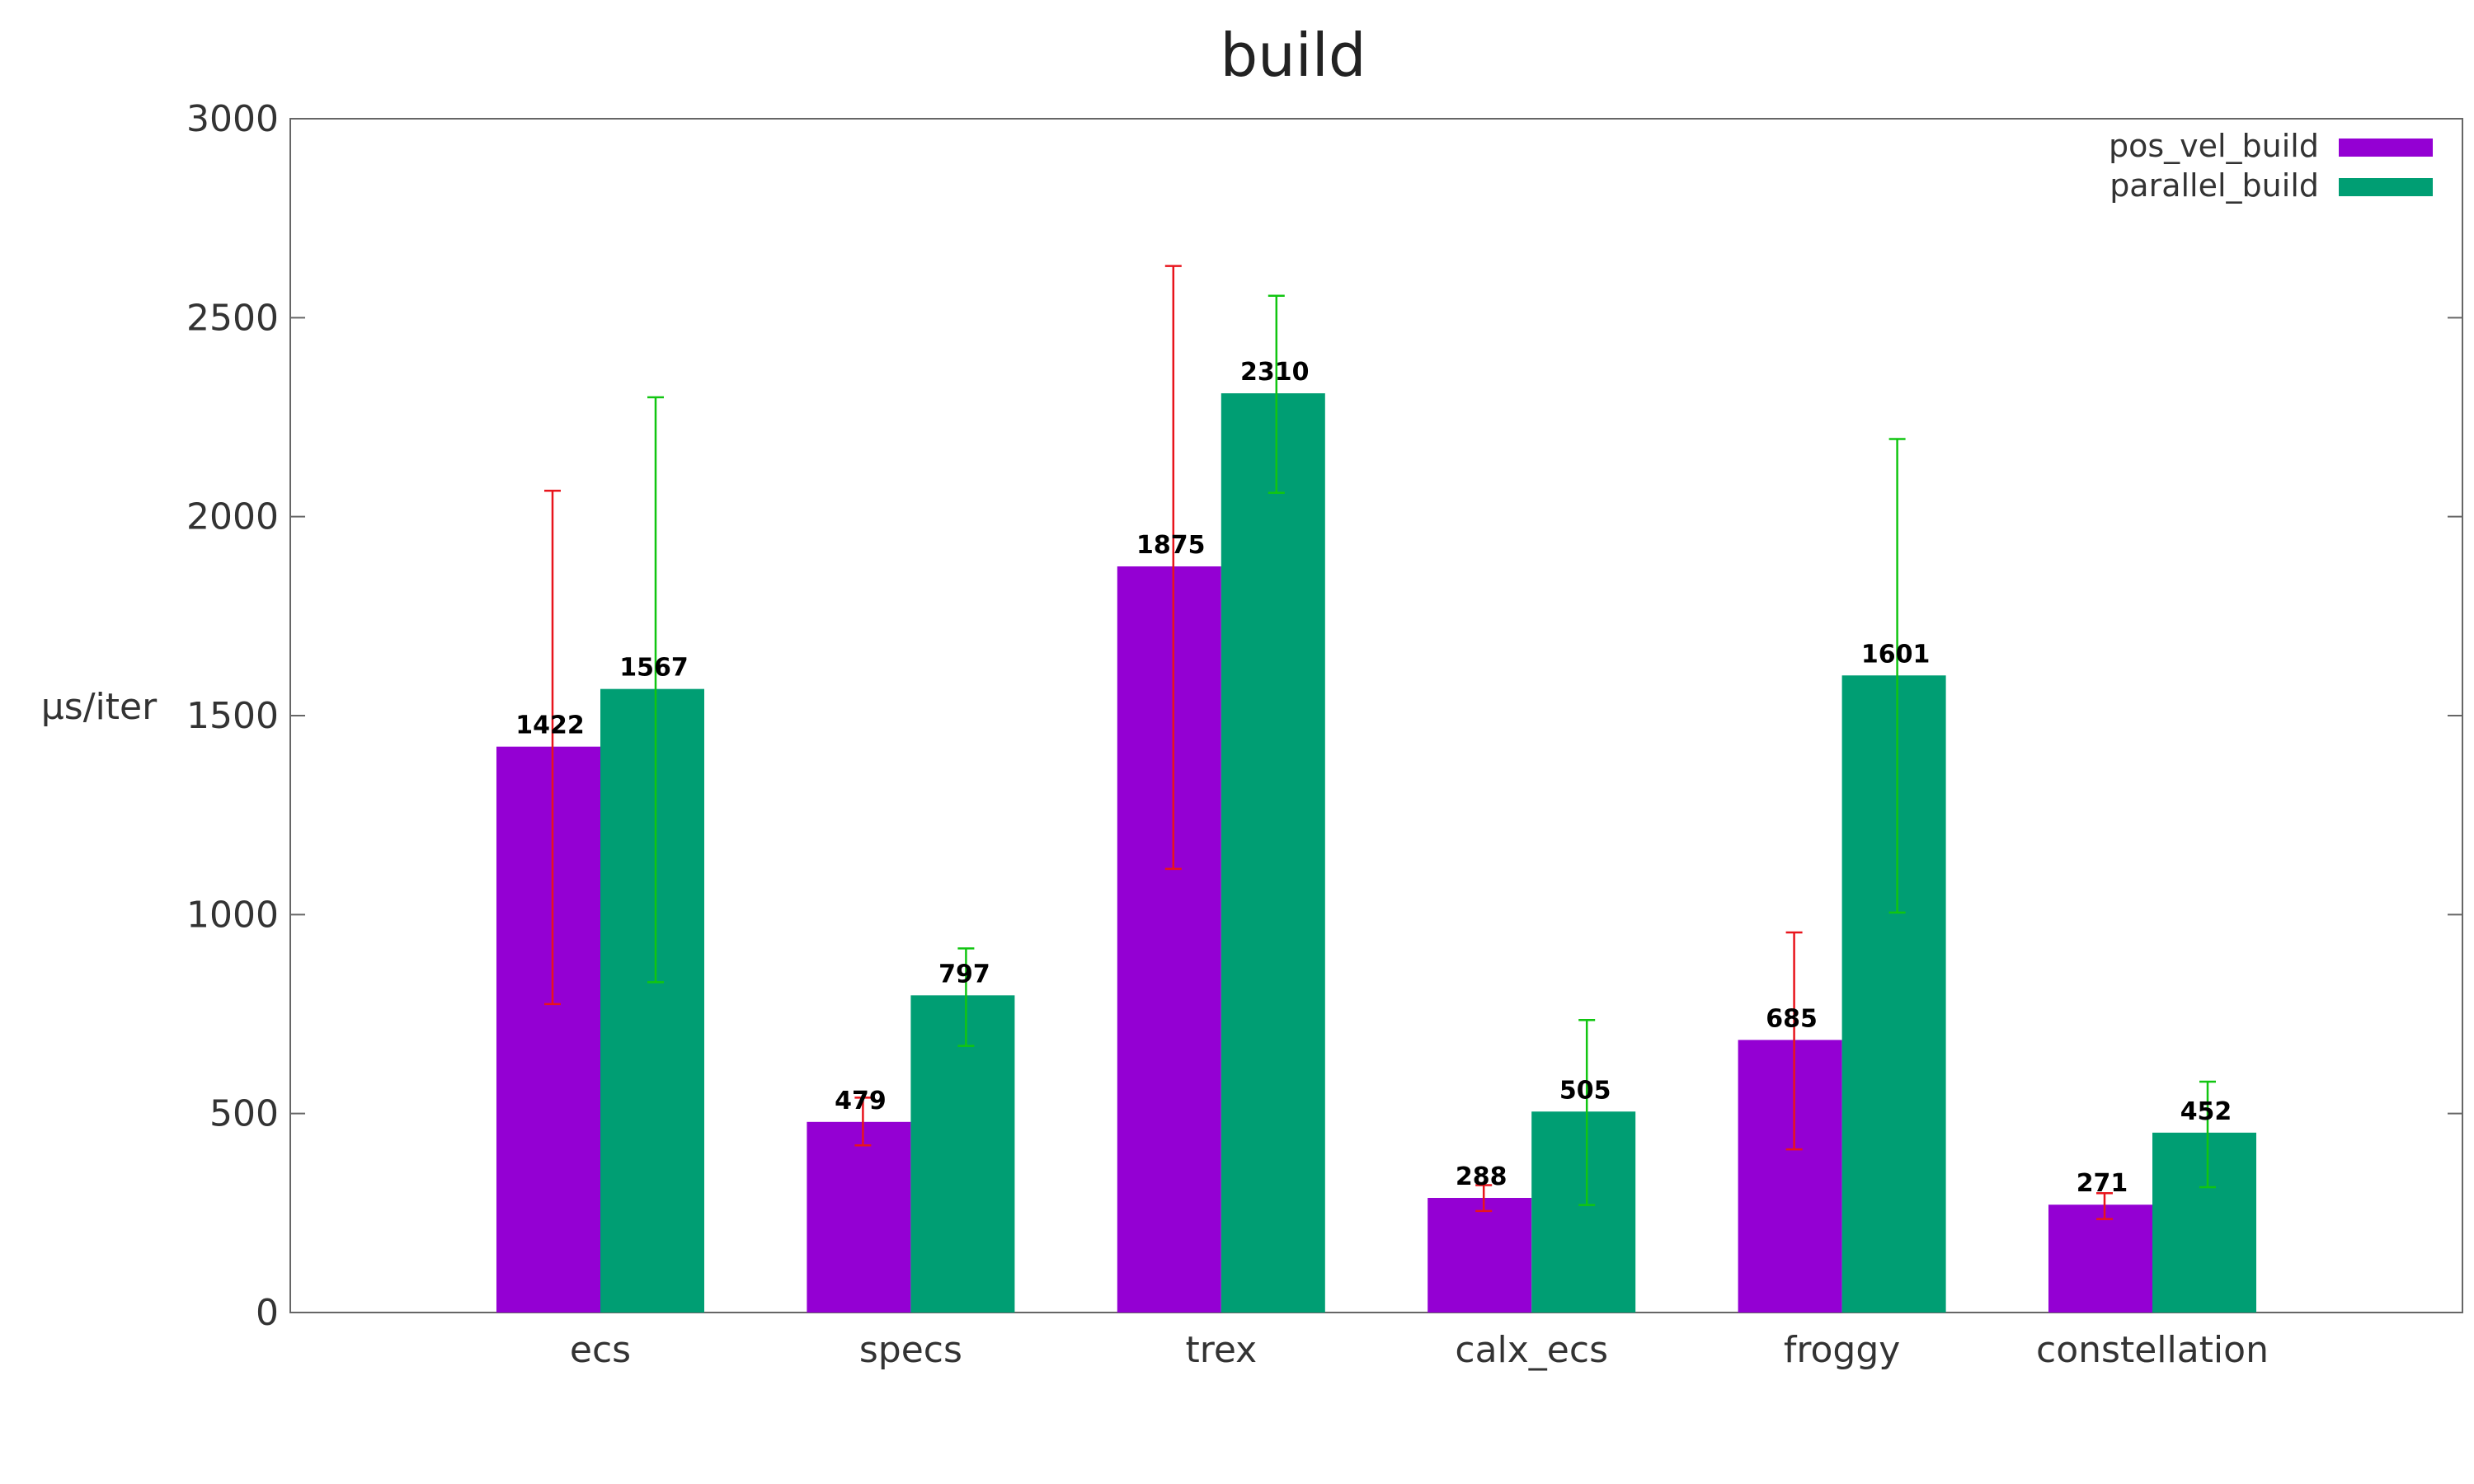 The height and width of the screenshot is (1484, 2474). I want to click on data-label-pos_vel_build-trex: 1875, so click(1171, 545).